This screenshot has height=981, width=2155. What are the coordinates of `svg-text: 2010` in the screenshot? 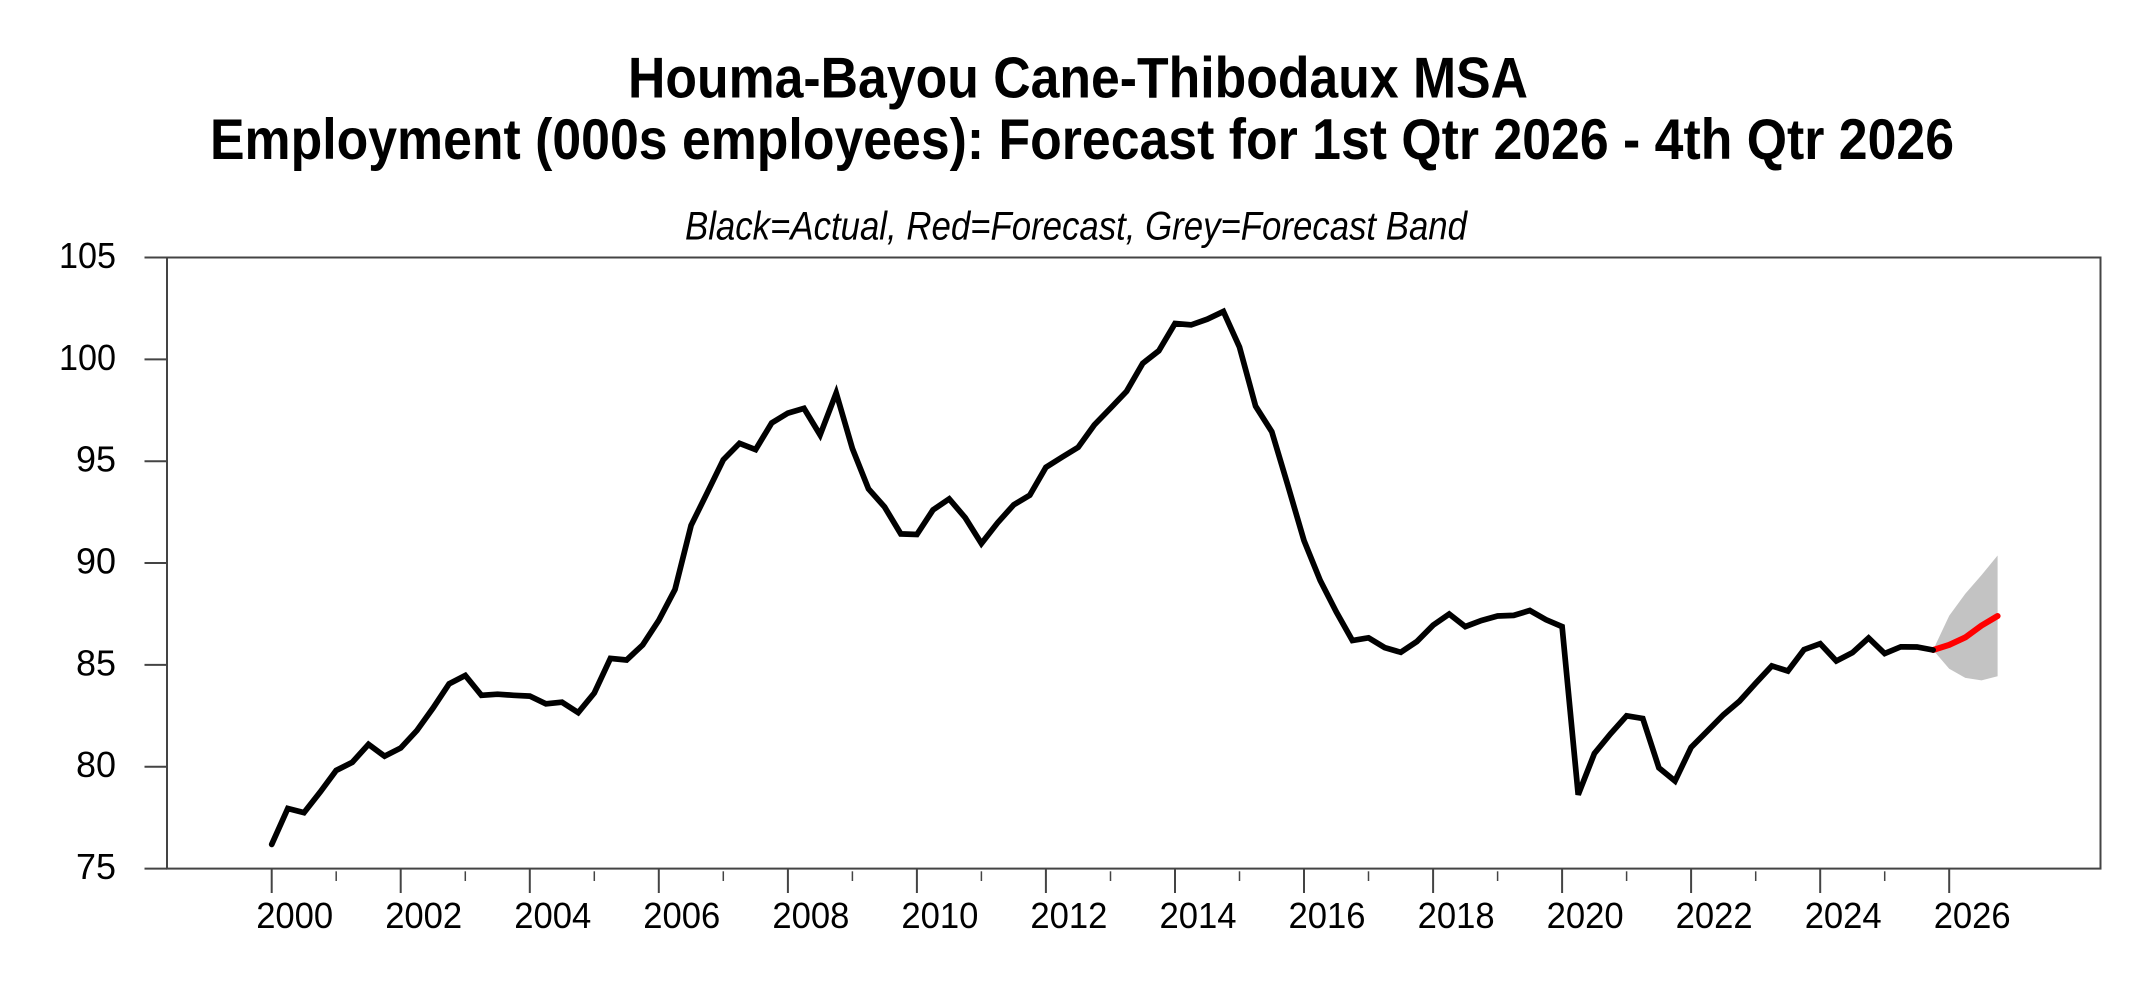 It's located at (939, 915).